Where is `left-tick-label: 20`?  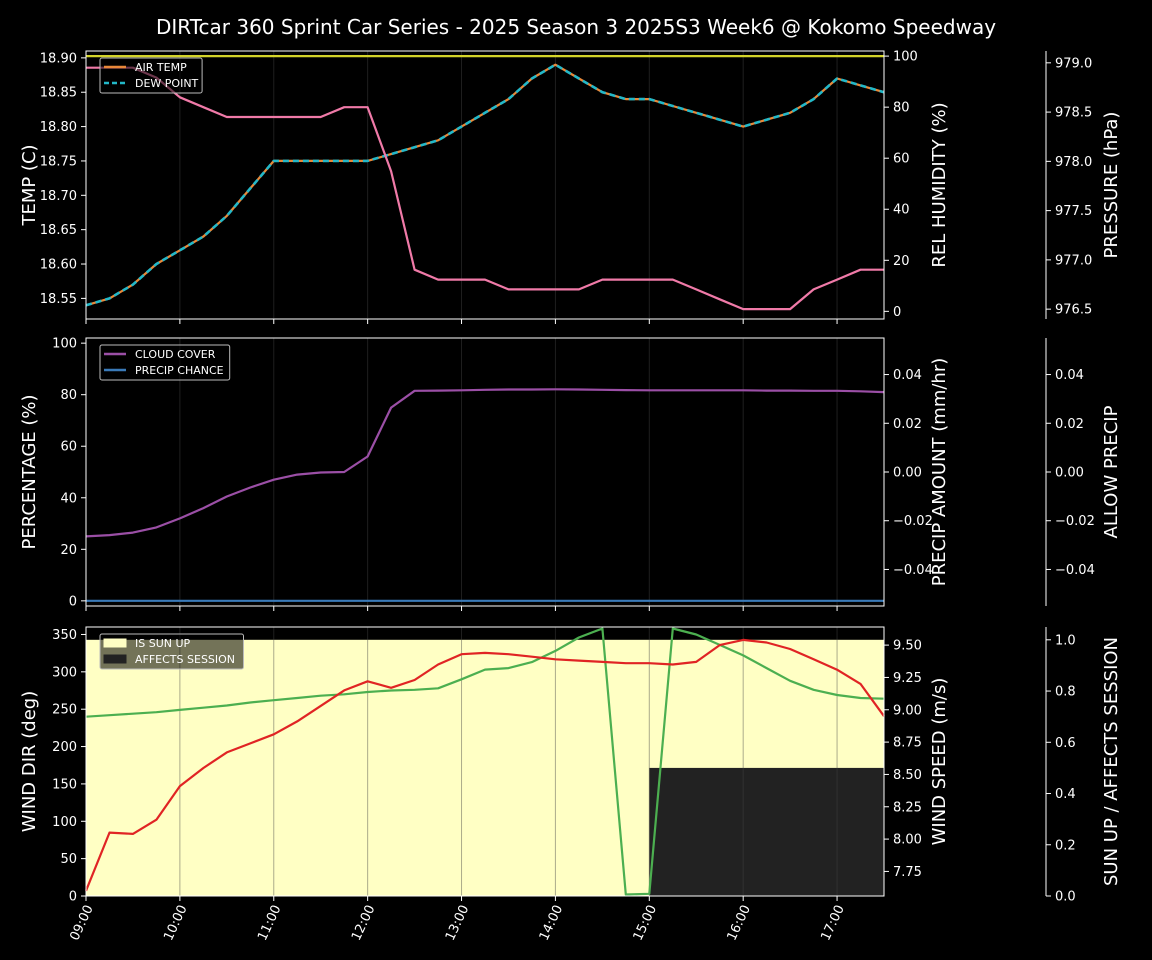 left-tick-label: 20 is located at coordinates (68, 550).